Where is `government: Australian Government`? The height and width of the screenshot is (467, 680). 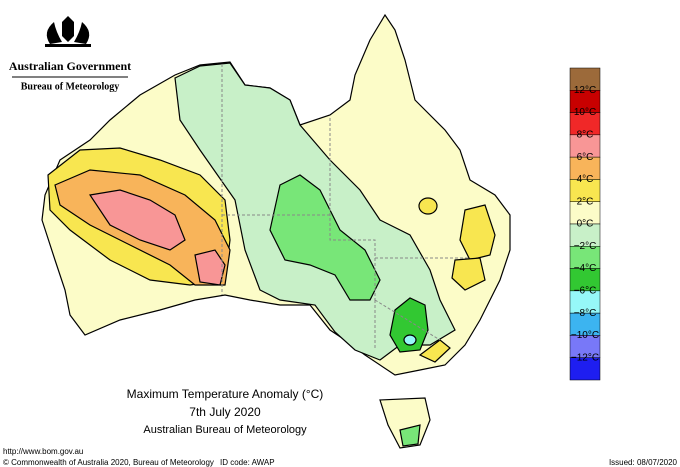 government: Australian Government is located at coordinates (70, 66).